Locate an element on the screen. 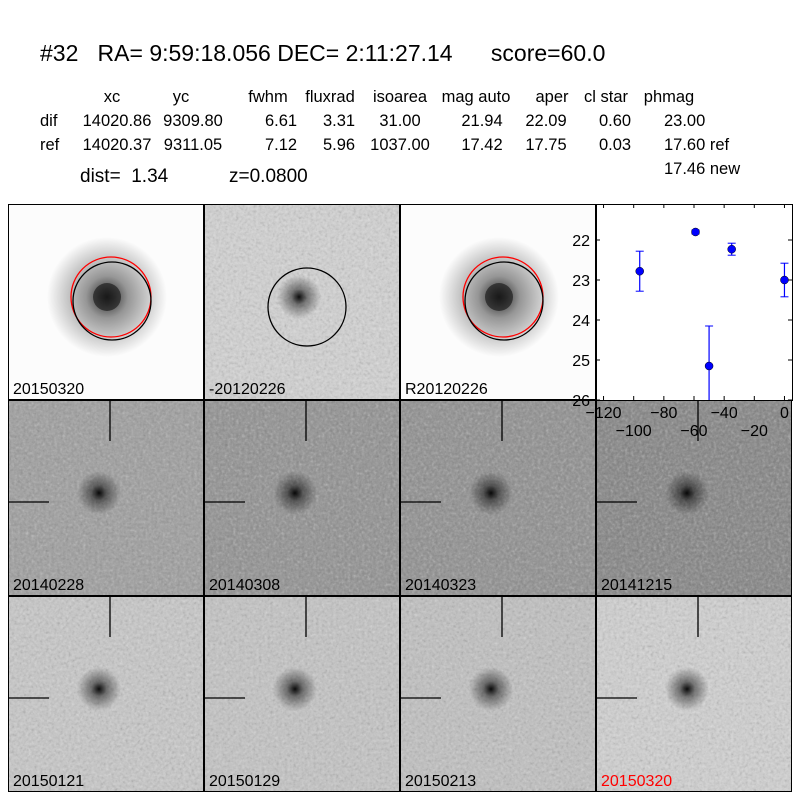 The width and height of the screenshot is (800, 800). x-tick-label: −40 is located at coordinates (724, 413).